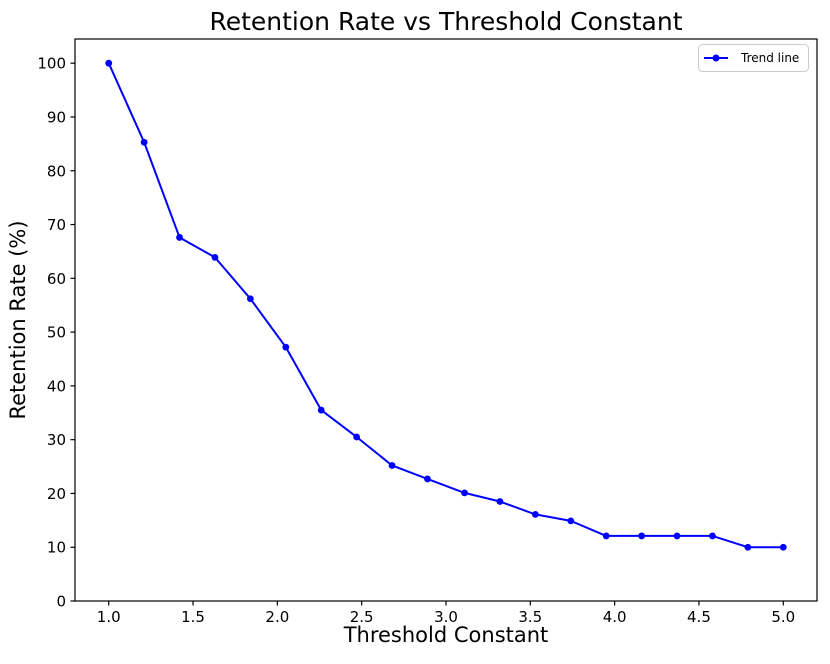 This screenshot has height=664, width=830. I want to click on y-tick-label: 20, so click(56, 494).